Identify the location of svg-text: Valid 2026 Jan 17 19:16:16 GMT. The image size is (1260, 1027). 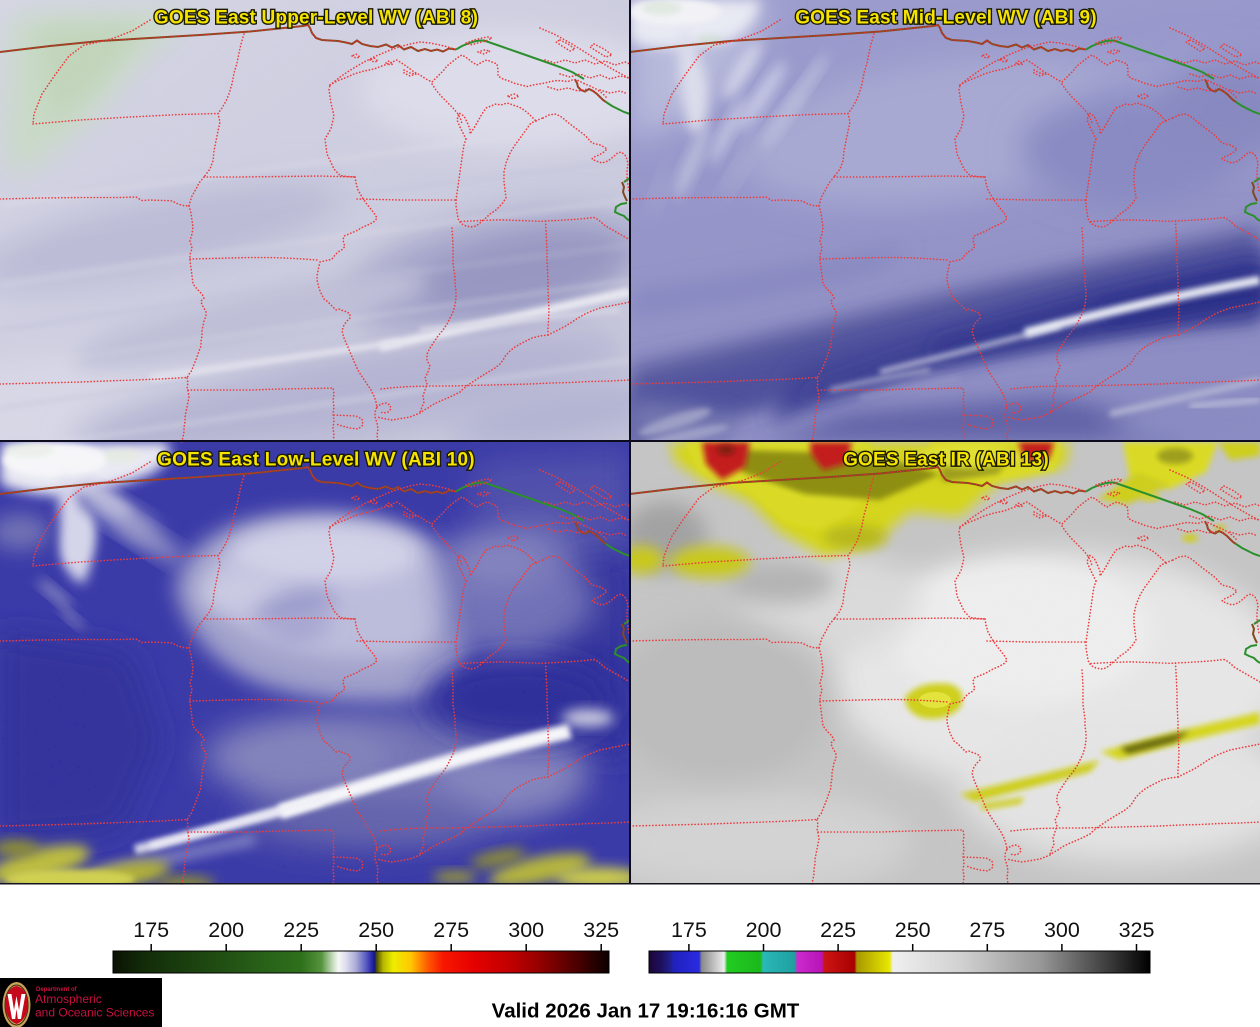
(646, 1011).